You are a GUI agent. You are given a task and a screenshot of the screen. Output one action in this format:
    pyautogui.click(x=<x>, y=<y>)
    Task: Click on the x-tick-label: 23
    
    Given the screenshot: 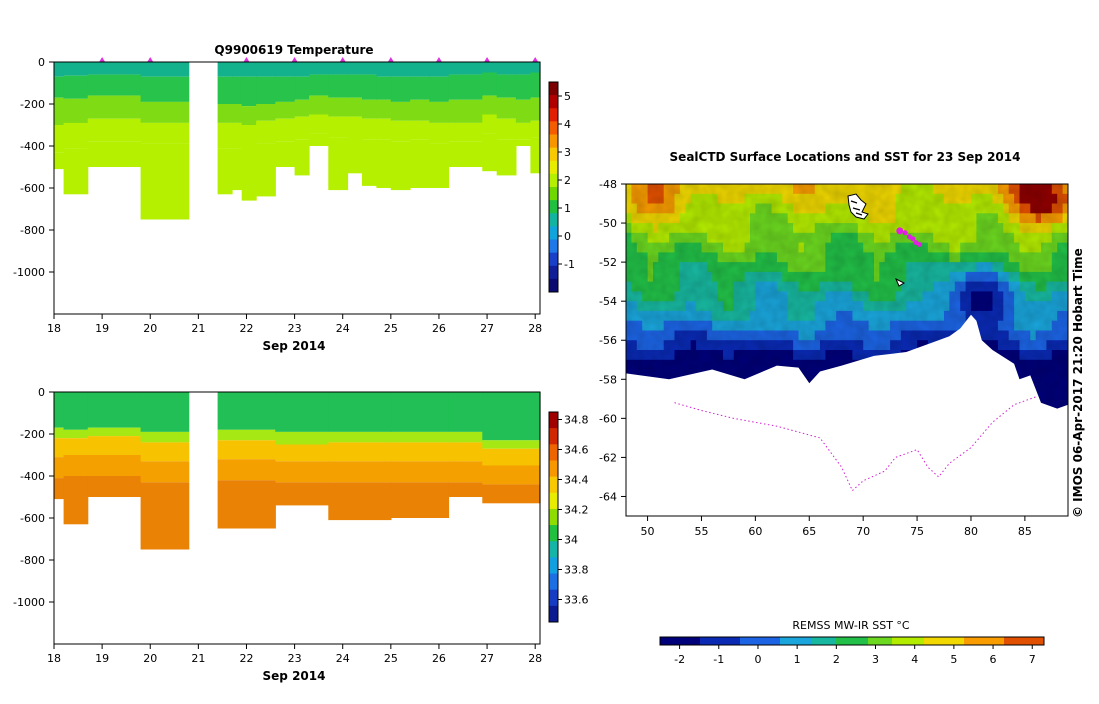 What is the action you would take?
    pyautogui.click(x=295, y=328)
    